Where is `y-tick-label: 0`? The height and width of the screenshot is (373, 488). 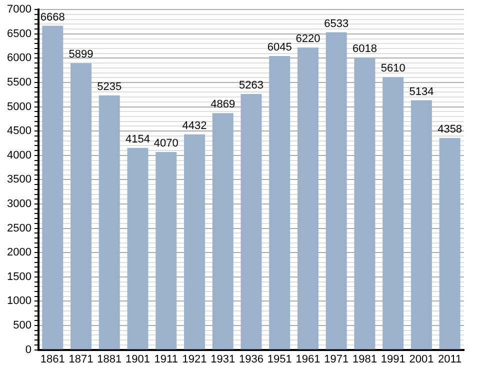 y-tick-label: 0 is located at coordinates (28, 350).